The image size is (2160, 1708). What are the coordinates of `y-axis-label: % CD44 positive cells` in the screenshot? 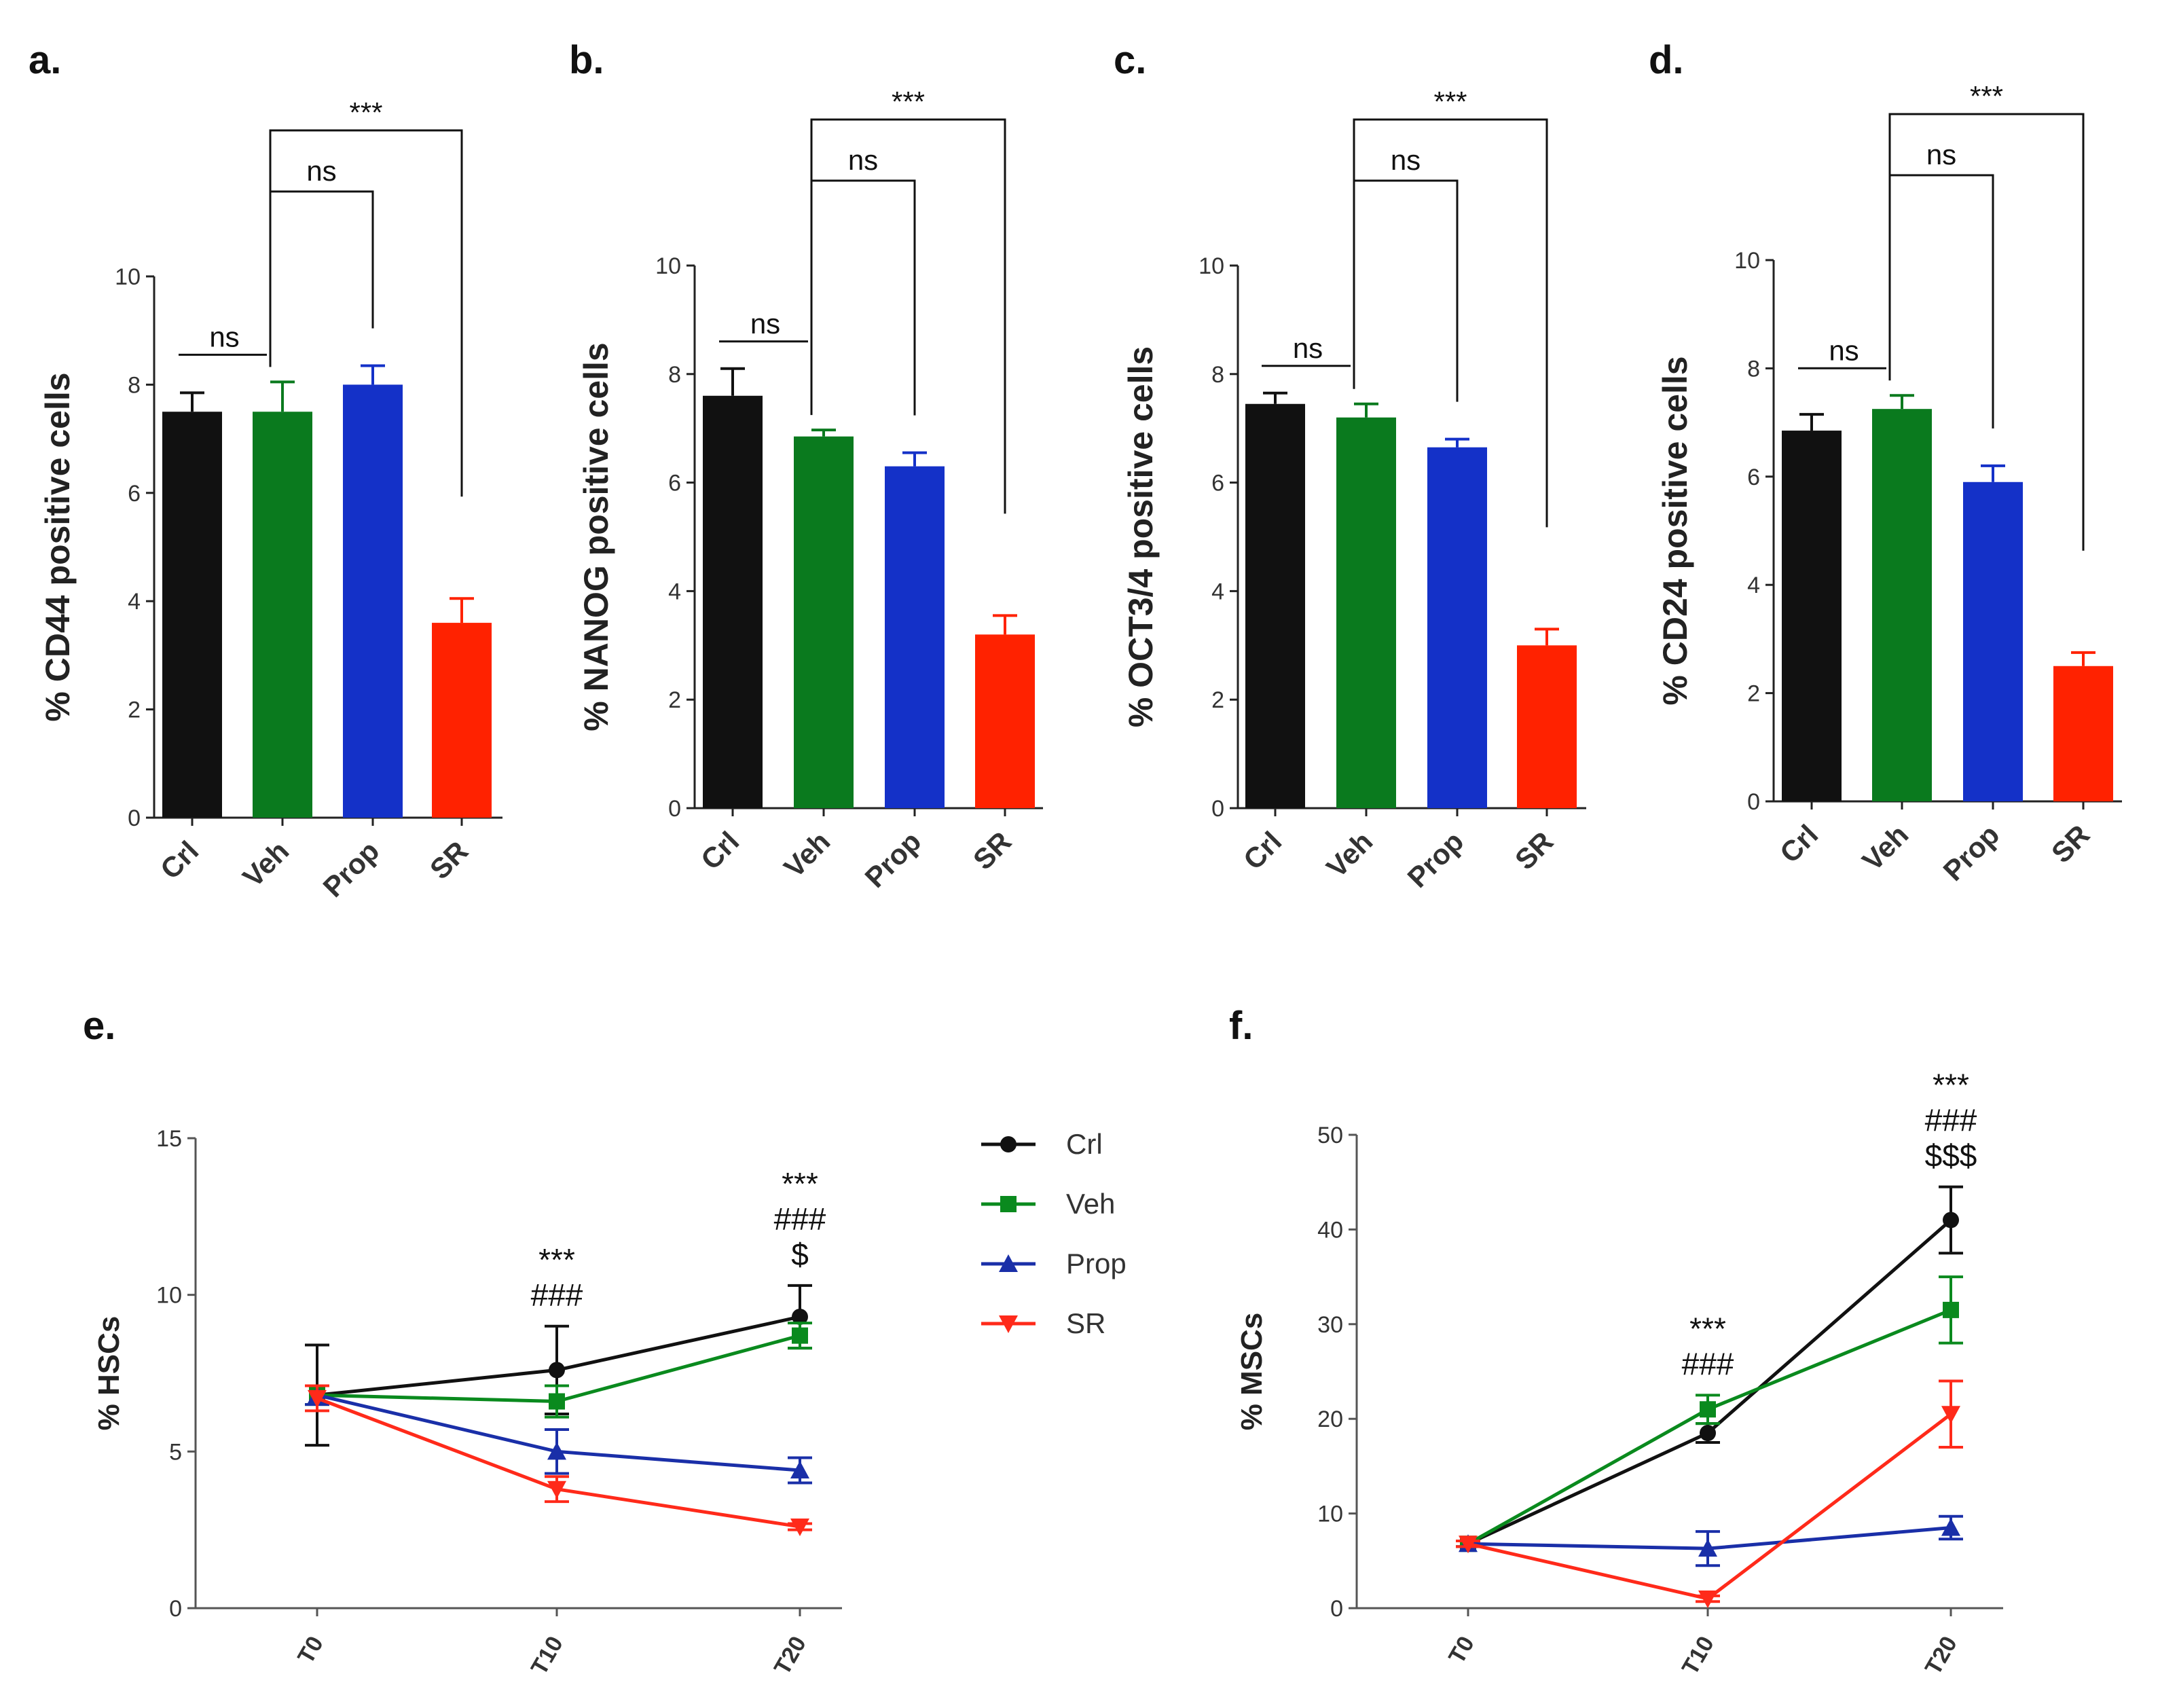 It's located at (58, 546).